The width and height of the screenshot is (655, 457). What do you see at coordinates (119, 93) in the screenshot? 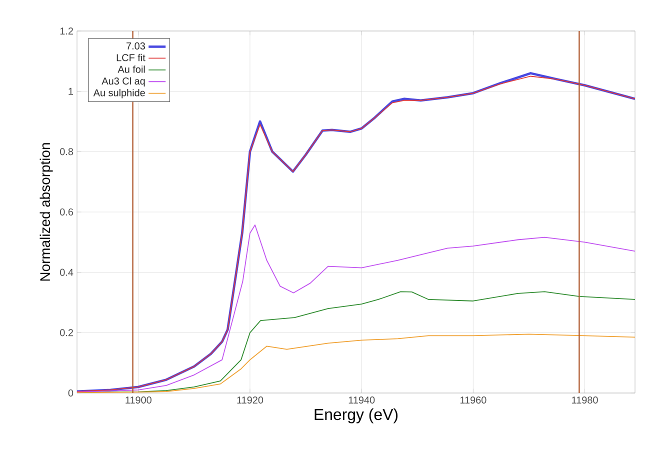
I see `legend-label: Au sulphide` at bounding box center [119, 93].